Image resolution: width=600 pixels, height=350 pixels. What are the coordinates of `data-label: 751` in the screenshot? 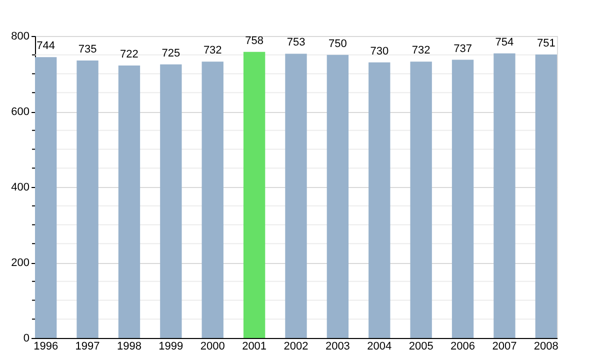 It's located at (546, 44).